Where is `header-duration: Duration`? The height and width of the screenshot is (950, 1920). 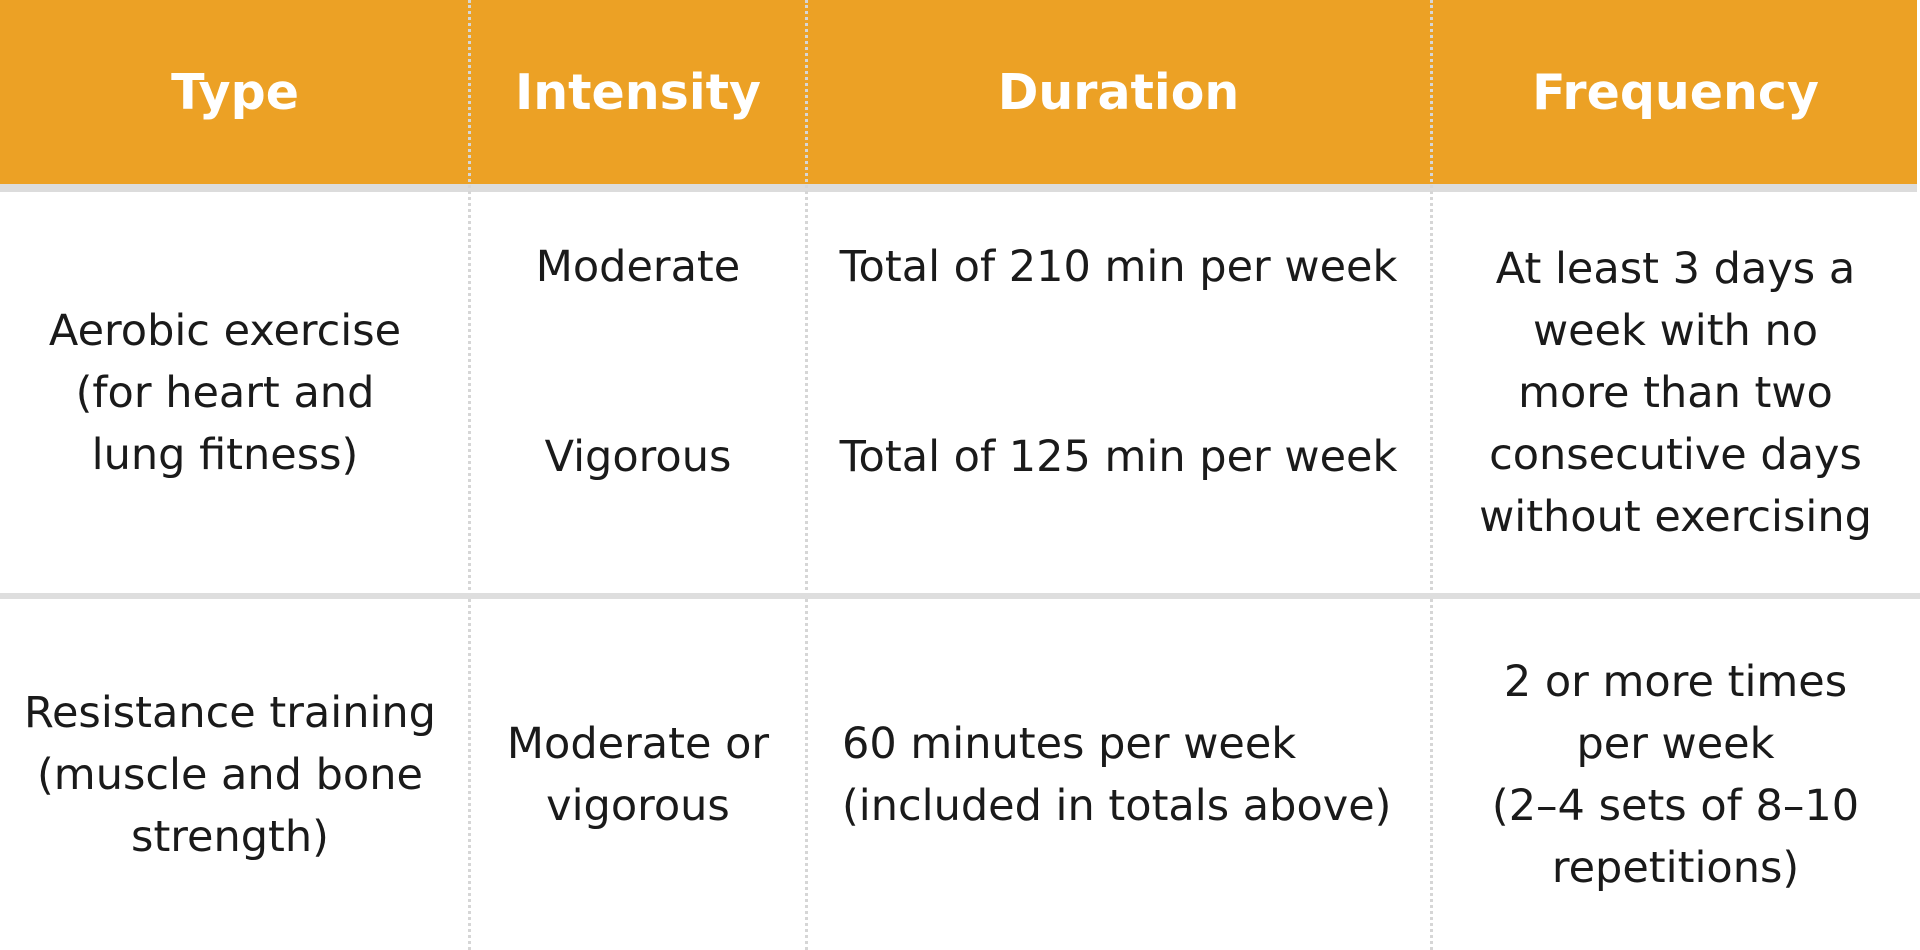
header-duration: Duration is located at coordinates (1118, 92).